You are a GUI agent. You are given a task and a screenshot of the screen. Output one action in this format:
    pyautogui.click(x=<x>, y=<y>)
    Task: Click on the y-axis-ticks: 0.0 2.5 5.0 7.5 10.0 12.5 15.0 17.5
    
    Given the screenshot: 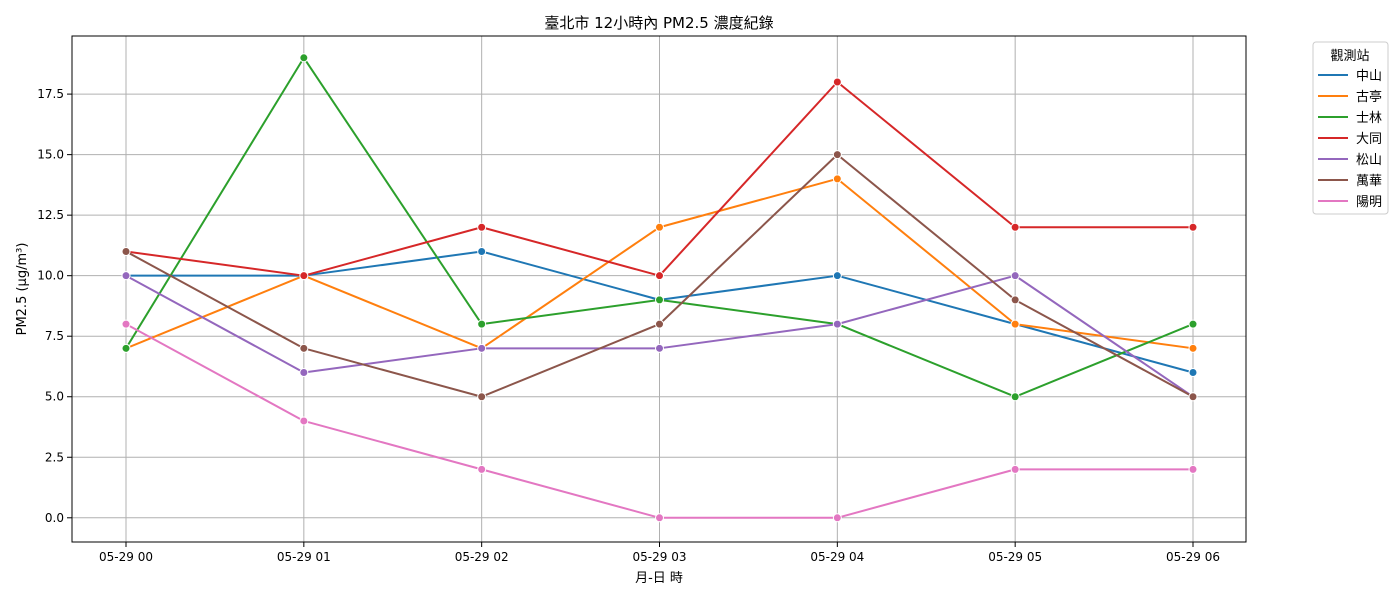 What is the action you would take?
    pyautogui.click(x=54, y=306)
    